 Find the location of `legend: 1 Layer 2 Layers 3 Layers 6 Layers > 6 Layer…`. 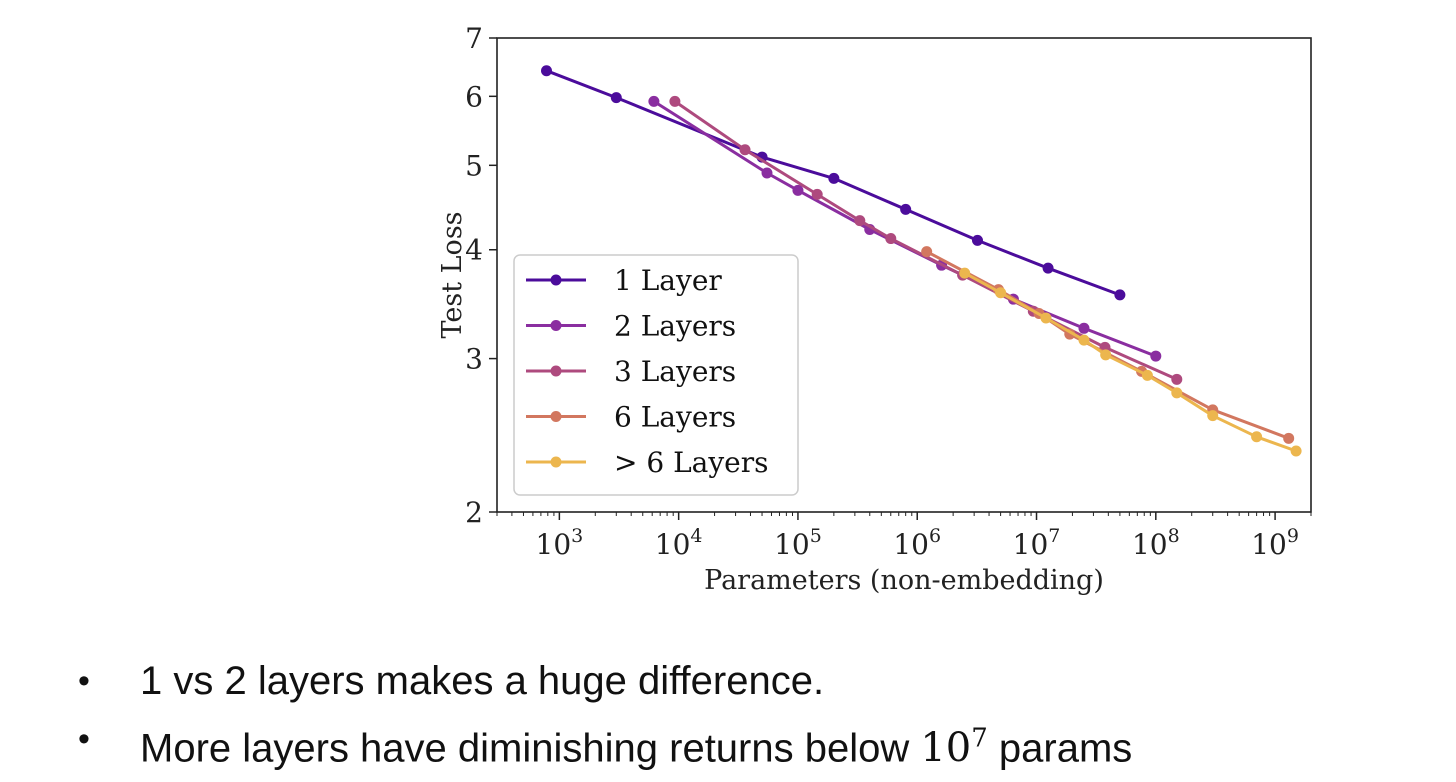

legend: 1 Layer 2 Layers 3 Layers 6 Layers > 6 Layer… is located at coordinates (656, 375).